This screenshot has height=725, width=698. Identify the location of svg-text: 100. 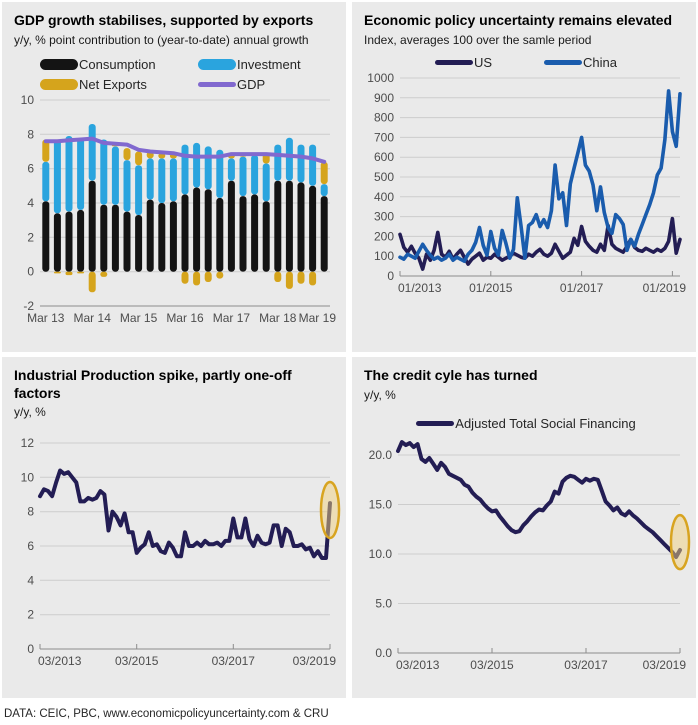
(384, 256).